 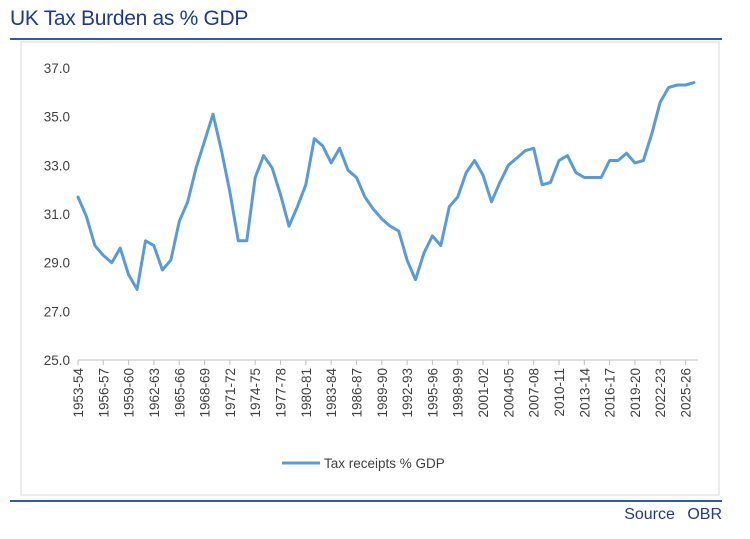 I want to click on x-tick-label: 1959-60, so click(x=129, y=393).